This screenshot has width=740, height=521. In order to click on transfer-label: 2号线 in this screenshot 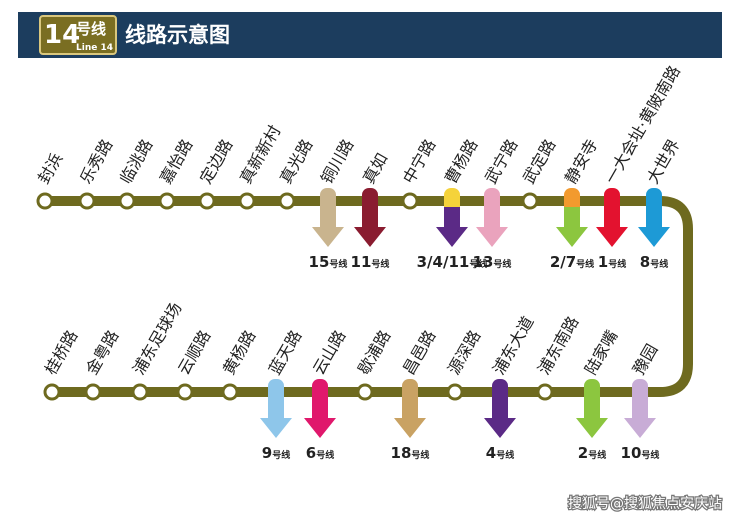, I will do `click(592, 453)`.